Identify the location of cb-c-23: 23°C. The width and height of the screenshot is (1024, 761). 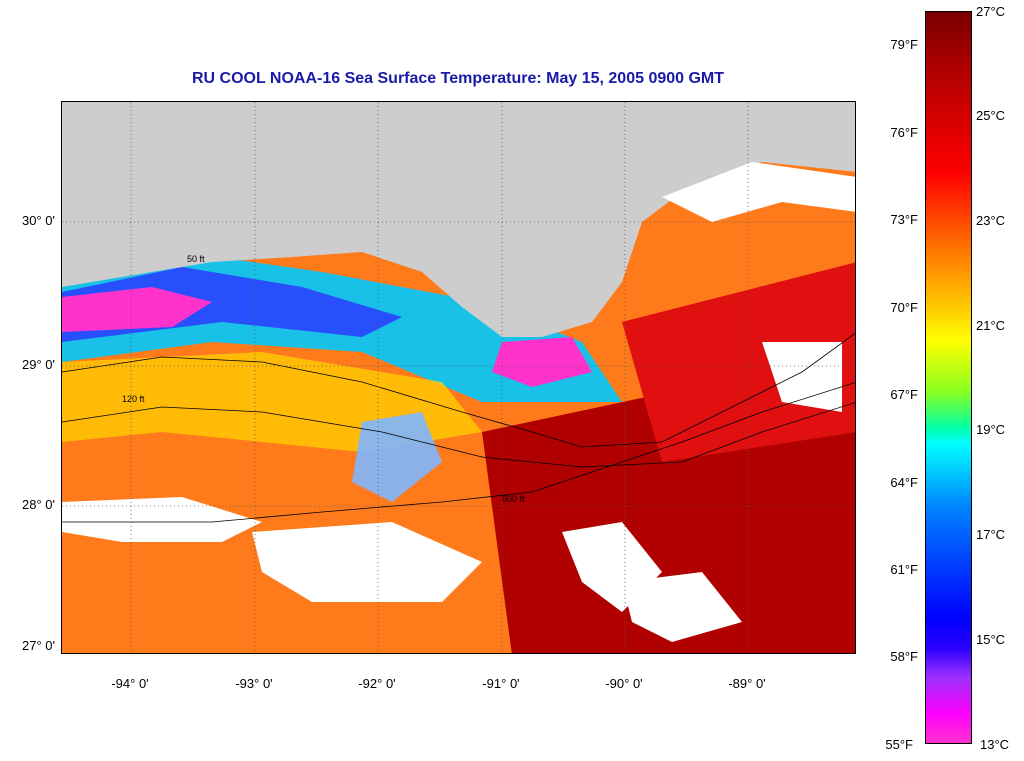
(991, 220).